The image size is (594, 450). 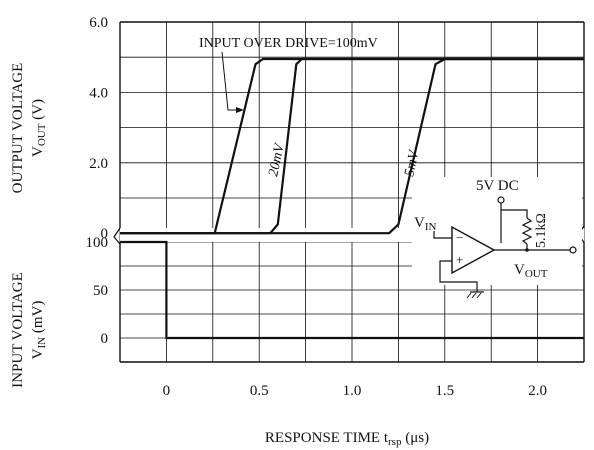 What do you see at coordinates (473, 250) in the screenshot?
I see `op-amp-icon` at bounding box center [473, 250].